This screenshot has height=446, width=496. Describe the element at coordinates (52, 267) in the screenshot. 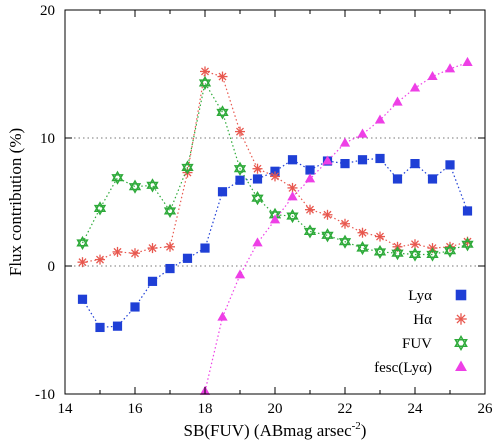

I see `y-tick-label: 0` at that location.